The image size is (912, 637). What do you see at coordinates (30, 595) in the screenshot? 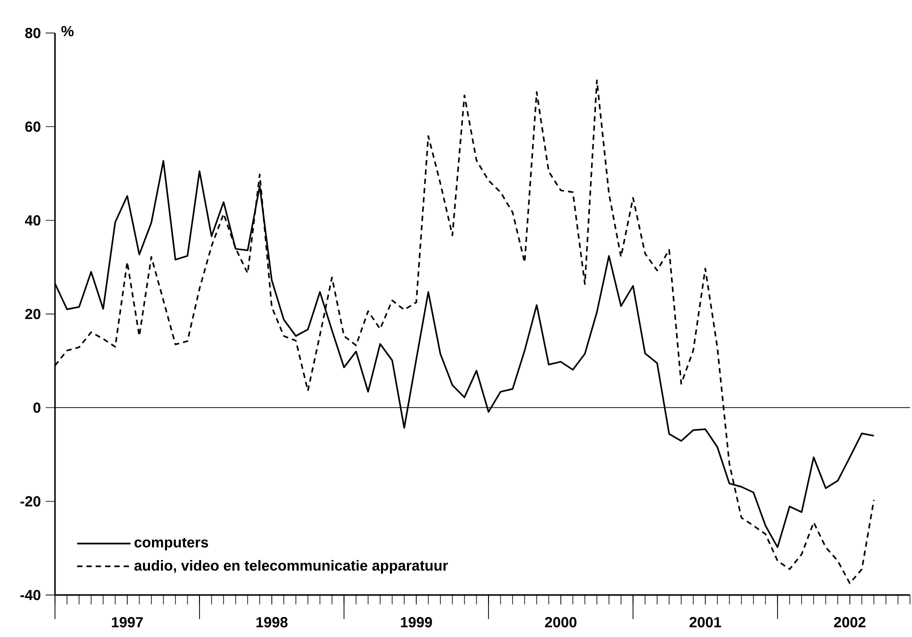
I see `y-tick-label: -40` at bounding box center [30, 595].